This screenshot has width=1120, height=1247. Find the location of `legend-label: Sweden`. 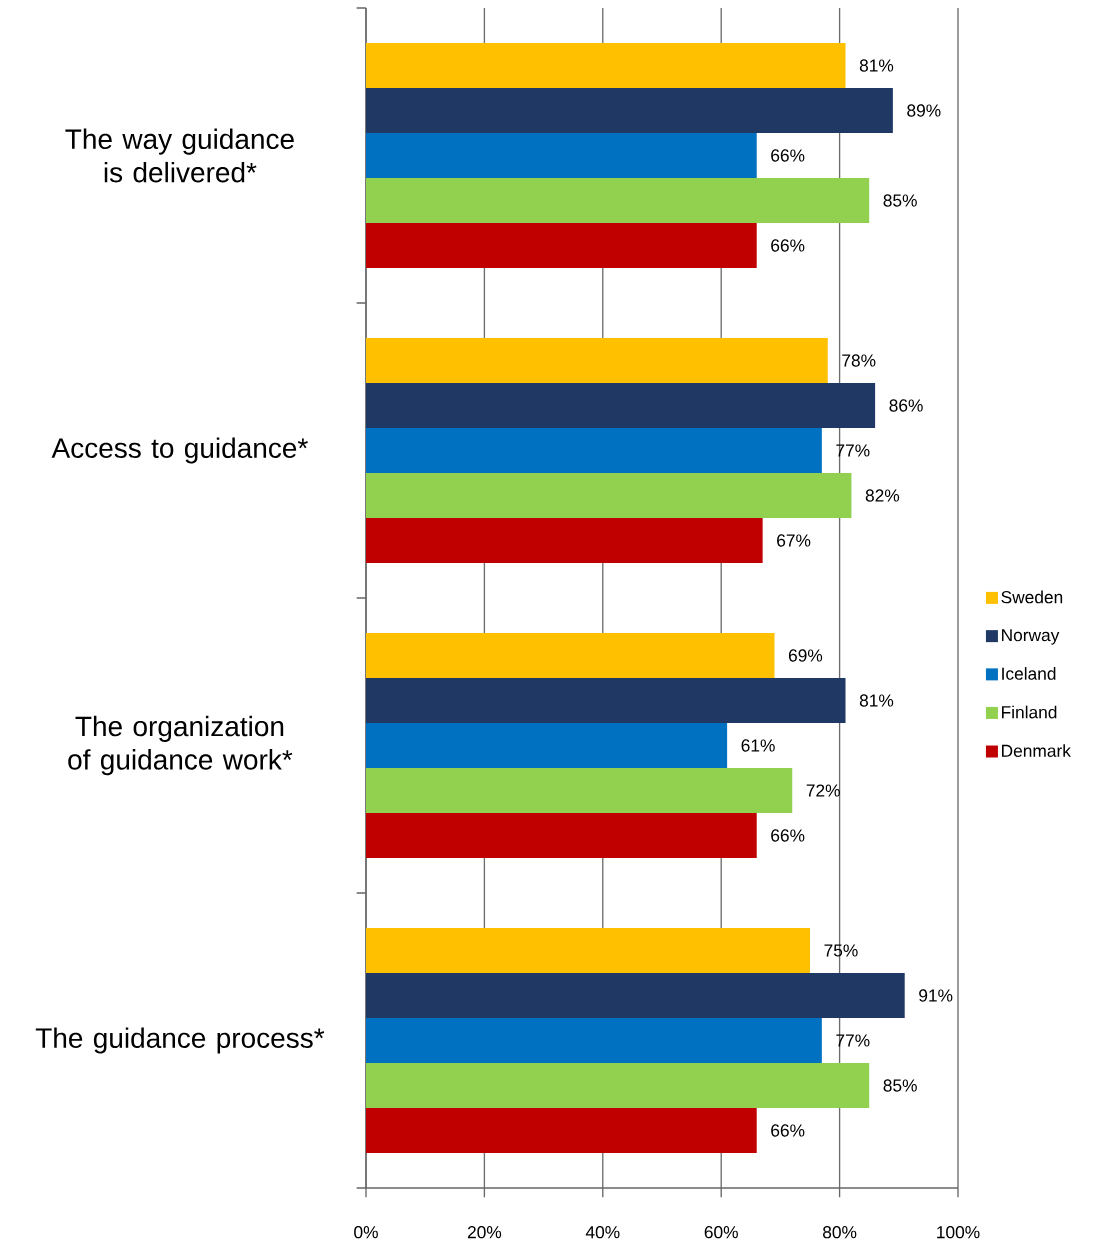

legend-label: Sweden is located at coordinates (1032, 597).